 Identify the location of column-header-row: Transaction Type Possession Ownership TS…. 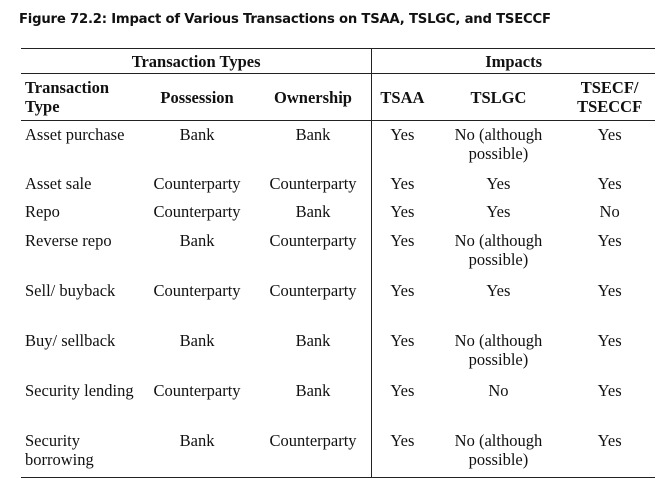
(338, 97).